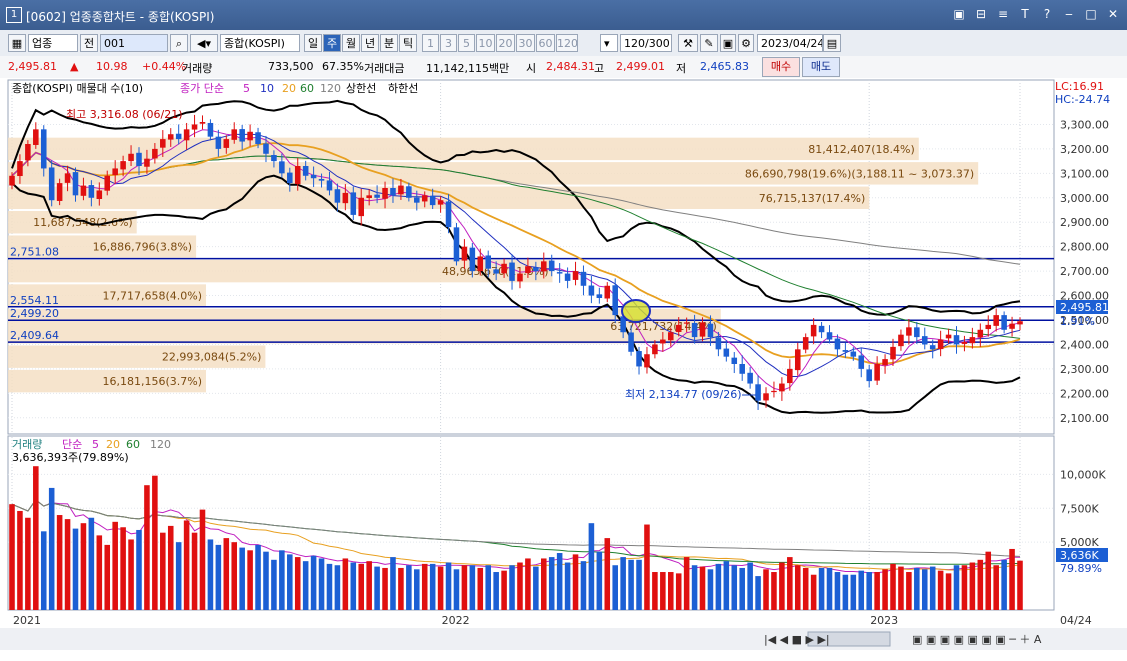 This screenshot has width=1127, height=661. What do you see at coordinates (34, 252) in the screenshot?
I see `support-line-label: 2,751.08` at bounding box center [34, 252].